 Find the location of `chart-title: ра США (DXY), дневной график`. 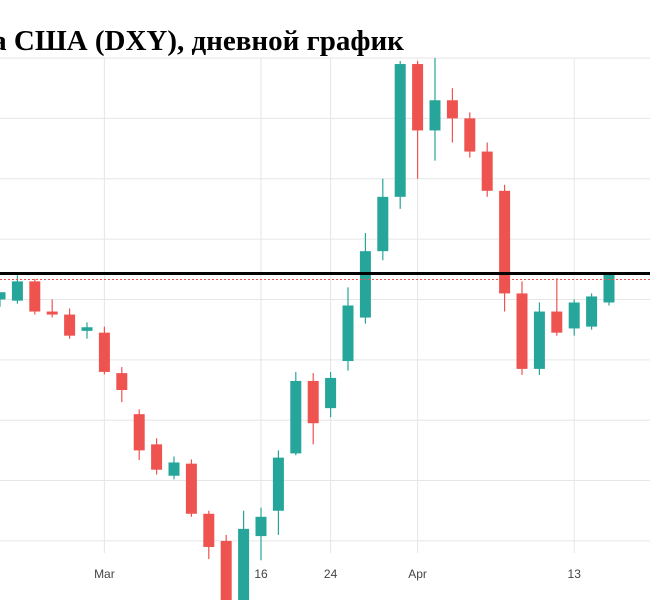

chart-title: ра США (DXY), дневной график is located at coordinates (202, 41).